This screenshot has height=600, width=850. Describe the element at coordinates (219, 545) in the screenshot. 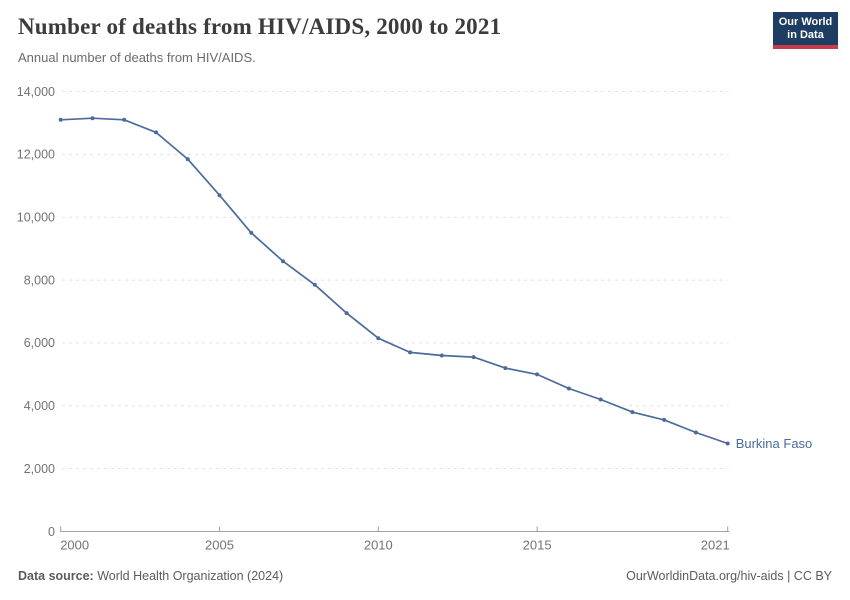

I see `x-axis-label: 2005` at that location.